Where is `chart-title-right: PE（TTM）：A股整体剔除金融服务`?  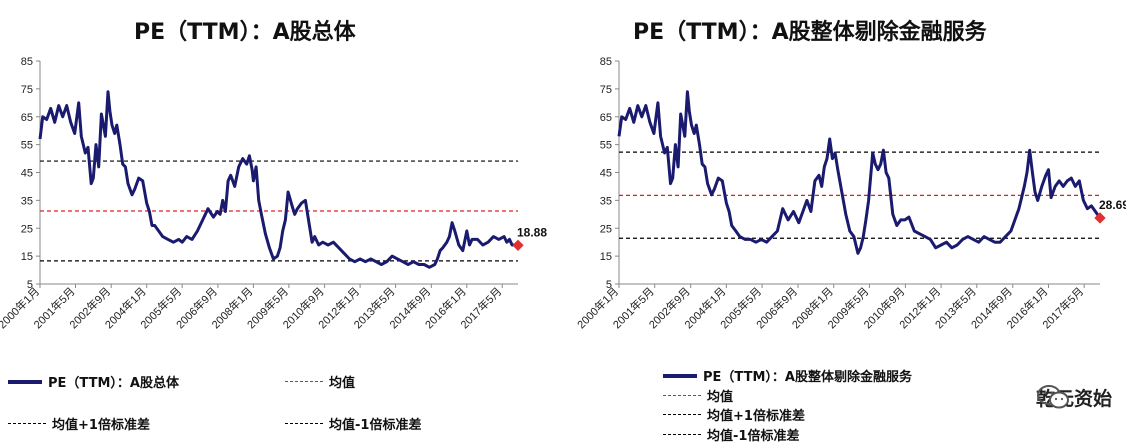
chart-title-right: PE（TTM）：A股整体剔除金融服务 is located at coordinates (810, 32).